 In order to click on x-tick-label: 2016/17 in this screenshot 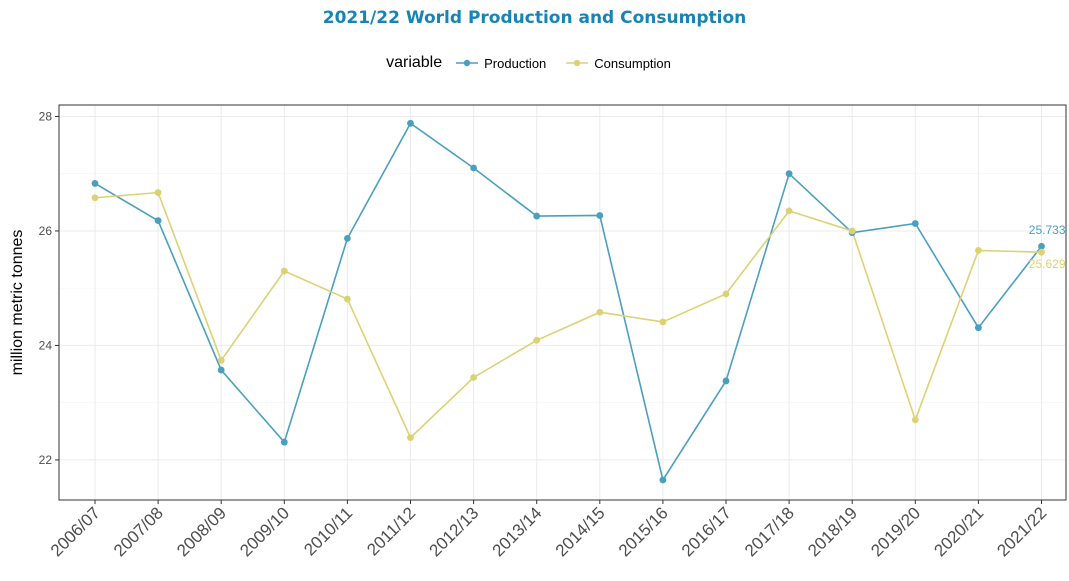, I will do `click(706, 531)`.